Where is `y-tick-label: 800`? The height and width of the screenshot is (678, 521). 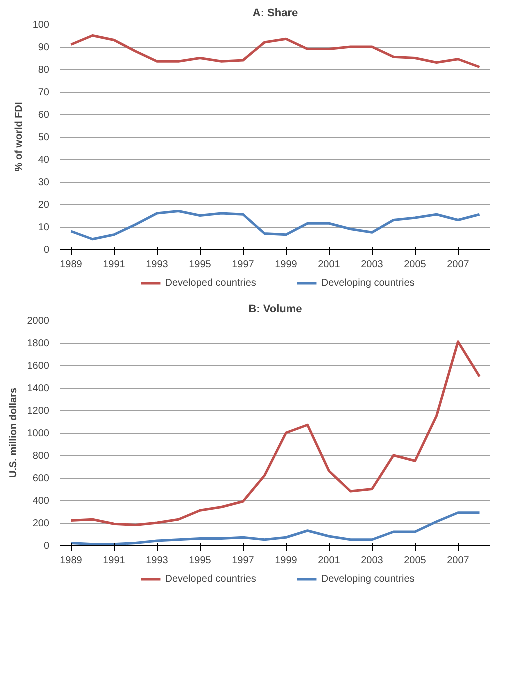 y-tick-label: 800 is located at coordinates (41, 456).